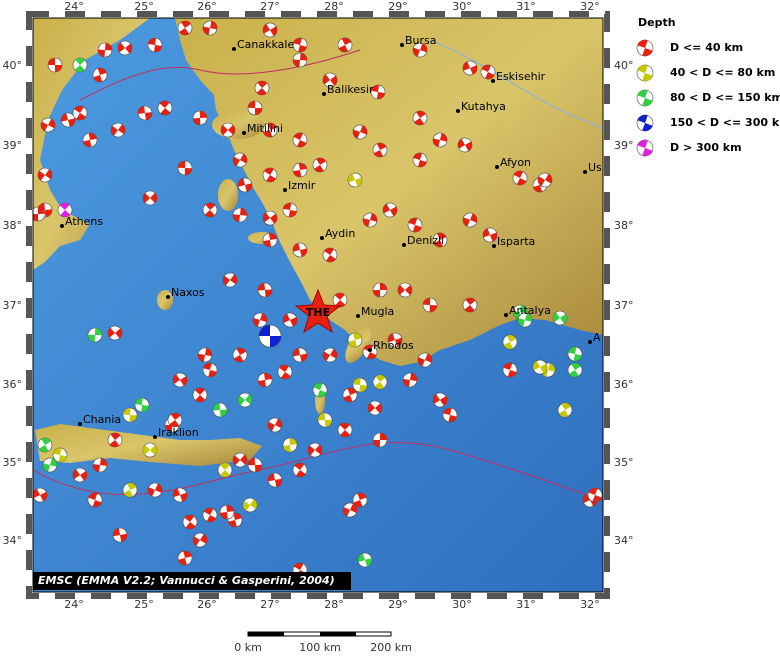 This screenshot has width=780, height=657. Describe the element at coordinates (597, 337) in the screenshot. I see `city-label: A` at that location.